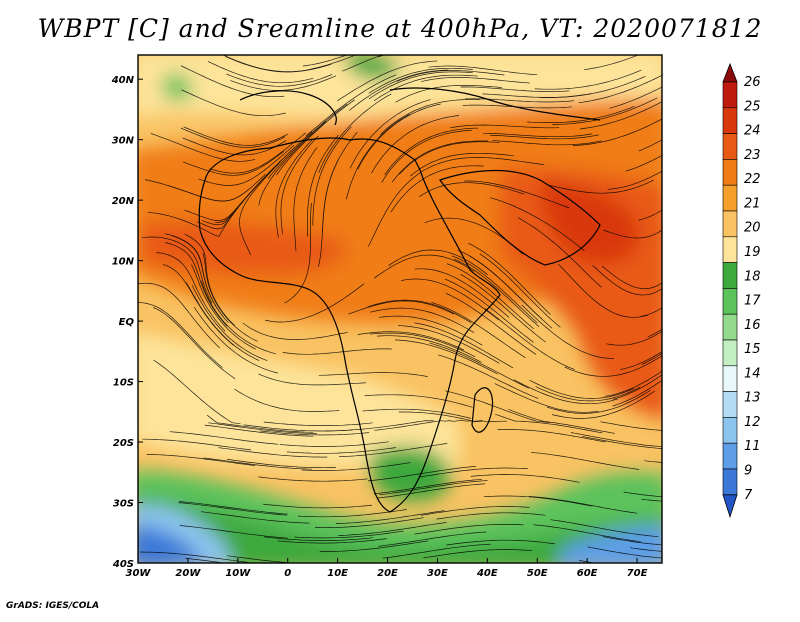  What do you see at coordinates (123, 201) in the screenshot?
I see `lat-tick-label: 20N` at bounding box center [123, 201].